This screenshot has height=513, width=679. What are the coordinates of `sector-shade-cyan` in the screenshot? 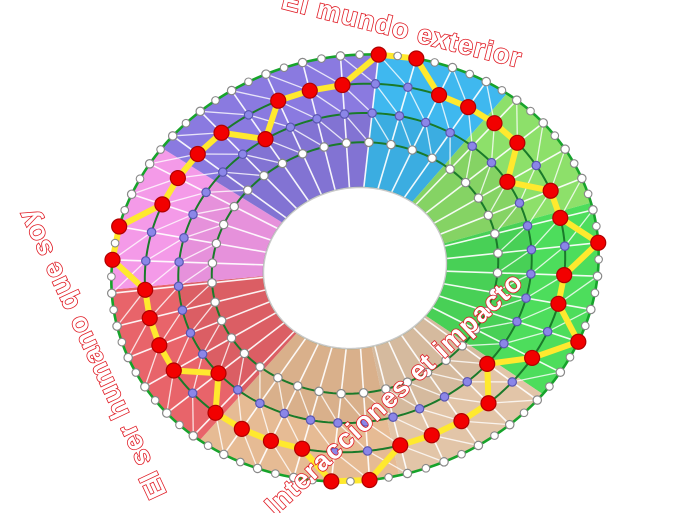 It's located at (414, 158).